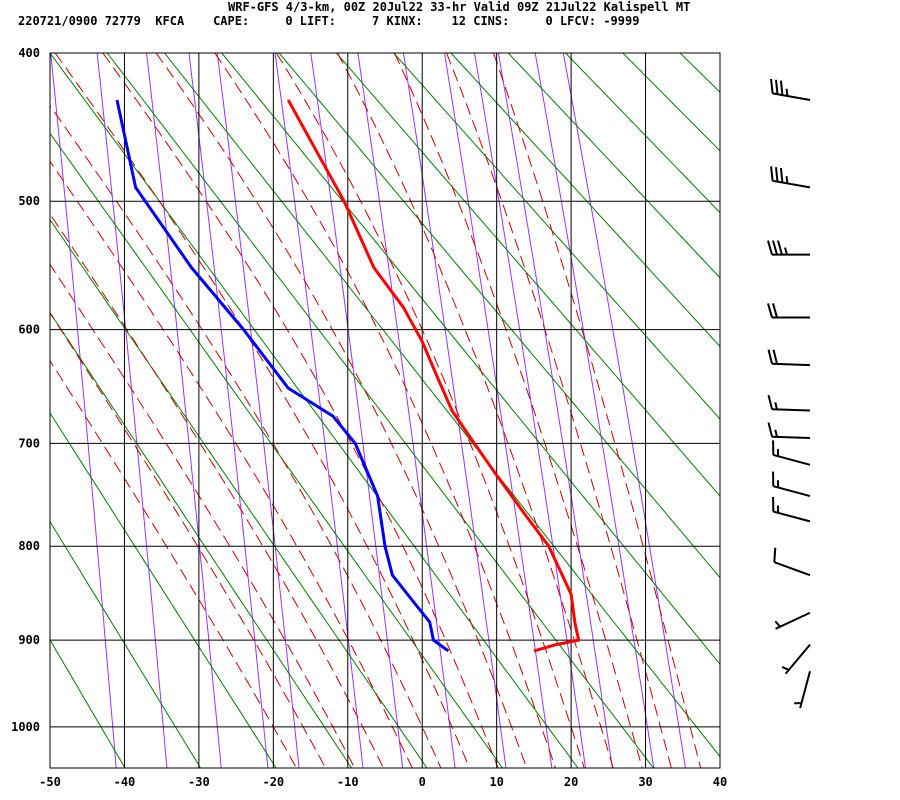 This screenshot has width=900, height=800. What do you see at coordinates (199, 782) in the screenshot?
I see `x-tick-label: -30` at bounding box center [199, 782].